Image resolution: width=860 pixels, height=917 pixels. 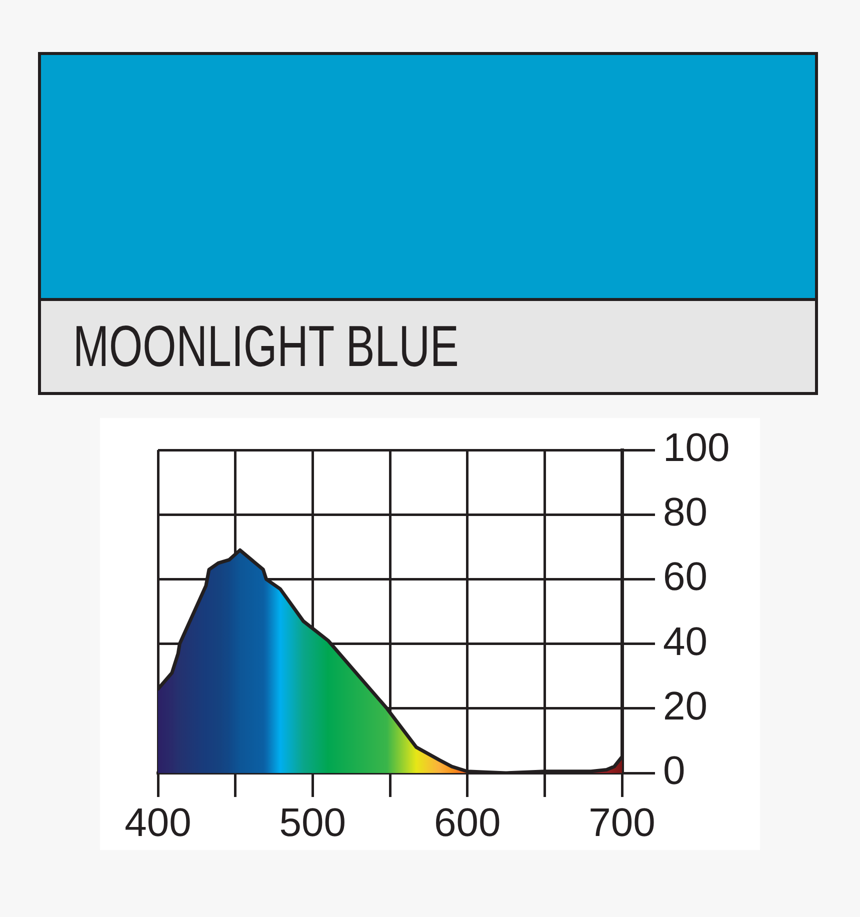 I want to click on x-tick-label: 500, so click(x=312, y=823).